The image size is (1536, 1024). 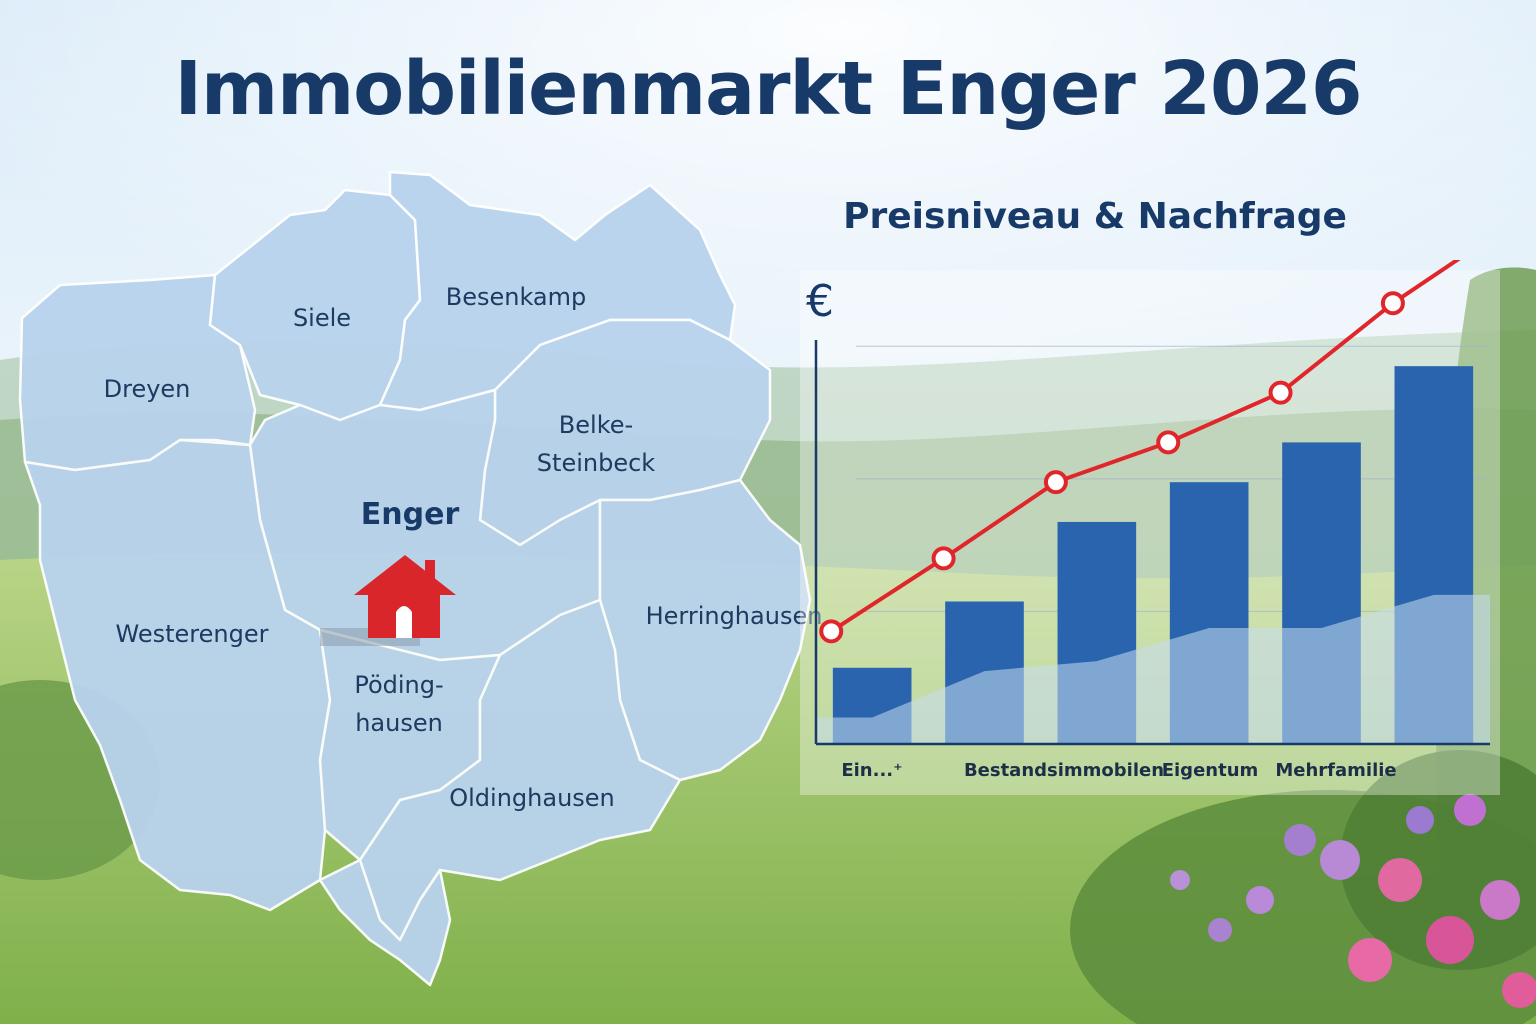 What do you see at coordinates (322, 318) in the screenshot?
I see `region-label-siele: Siele` at bounding box center [322, 318].